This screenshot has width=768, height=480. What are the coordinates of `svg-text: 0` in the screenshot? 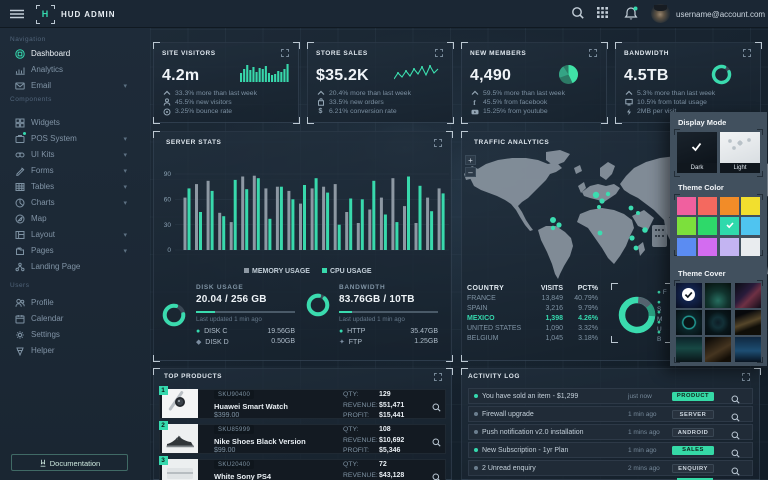 It's located at (169, 250).